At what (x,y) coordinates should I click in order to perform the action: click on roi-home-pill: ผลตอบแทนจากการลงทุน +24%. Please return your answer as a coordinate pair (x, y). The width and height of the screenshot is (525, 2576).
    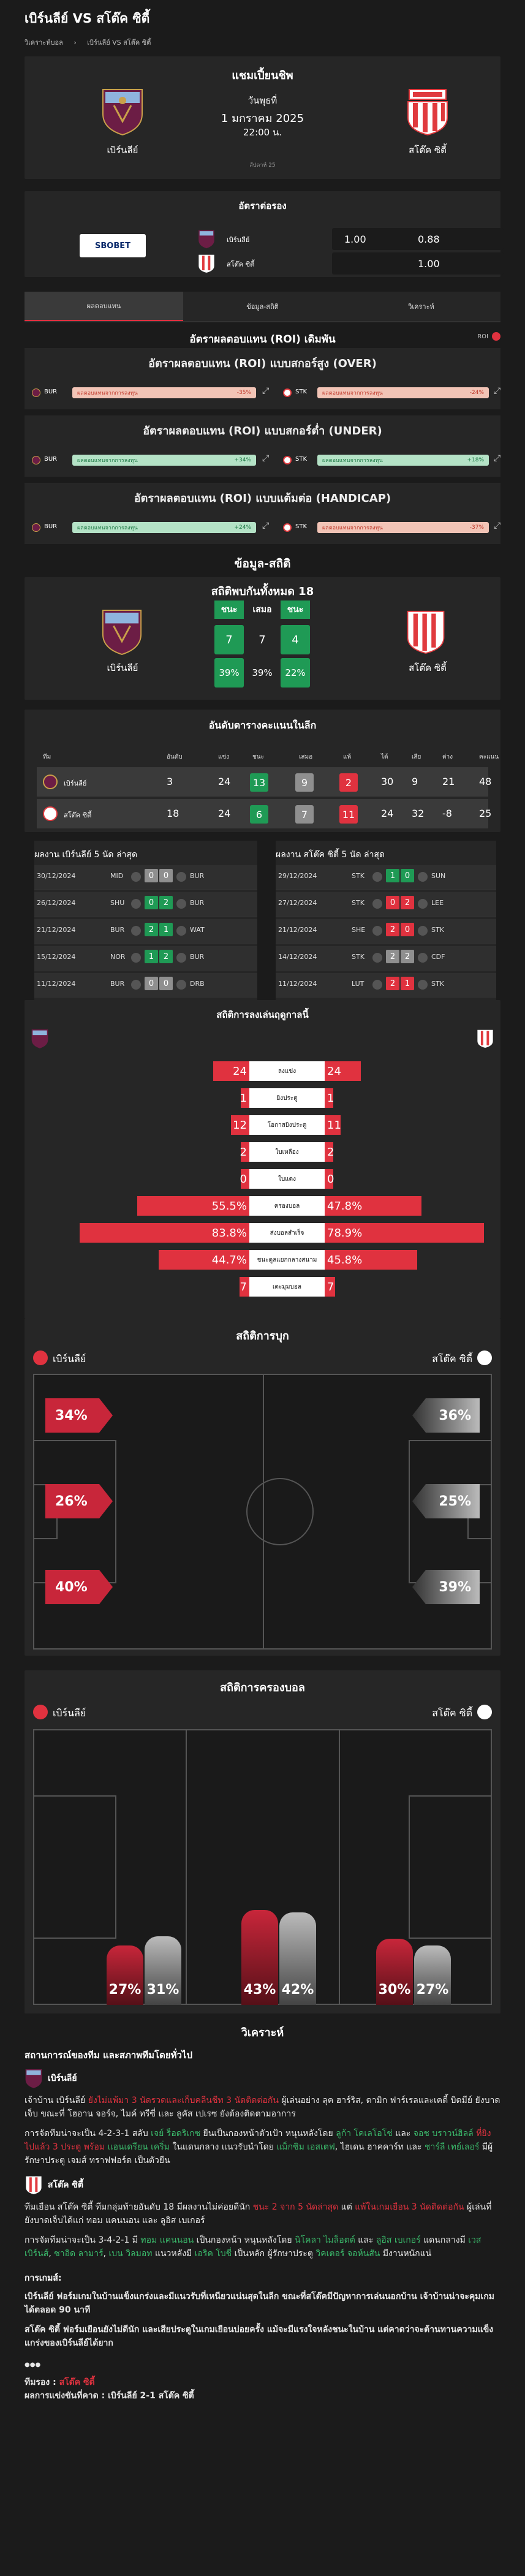
    Looking at the image, I should click on (164, 527).